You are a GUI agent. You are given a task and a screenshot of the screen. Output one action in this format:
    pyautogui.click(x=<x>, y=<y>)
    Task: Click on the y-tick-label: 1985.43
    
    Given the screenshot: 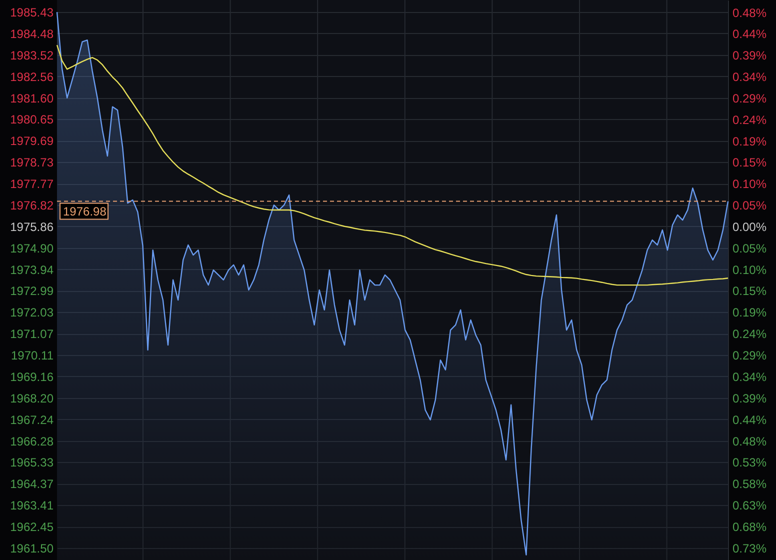 What is the action you would take?
    pyautogui.click(x=32, y=13)
    